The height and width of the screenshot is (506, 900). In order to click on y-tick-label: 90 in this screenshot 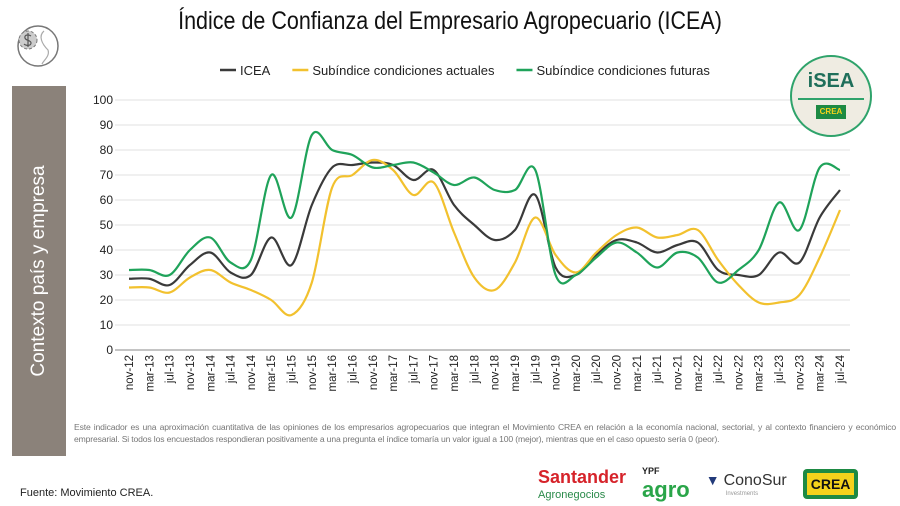, I will do `click(107, 125)`.